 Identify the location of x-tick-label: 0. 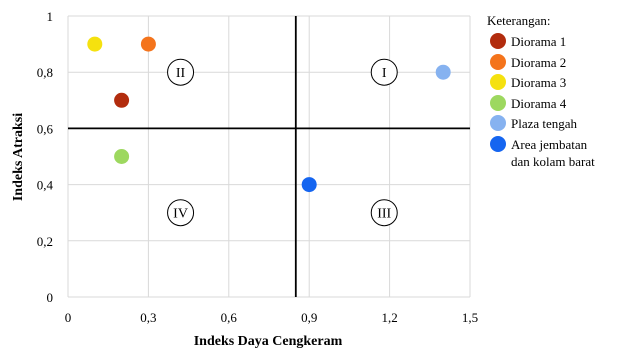
(68, 317).